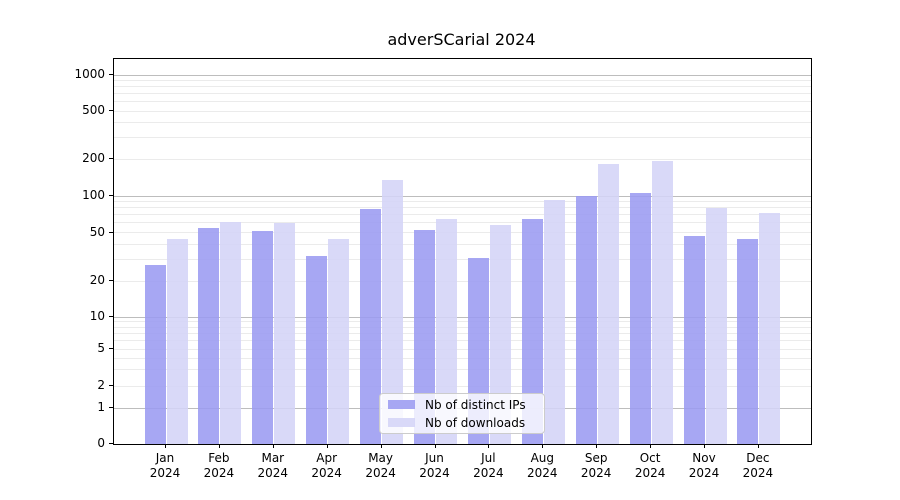 The height and width of the screenshot is (500, 900). What do you see at coordinates (650, 465) in the screenshot?
I see `x-tick-label: Oct 2024` at bounding box center [650, 465].